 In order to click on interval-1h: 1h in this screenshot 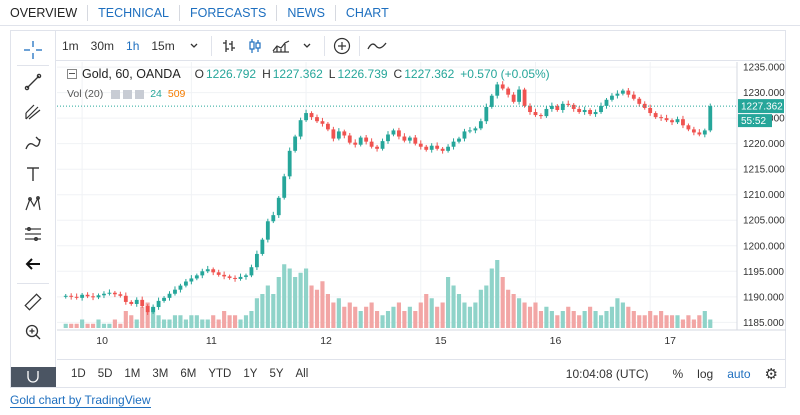, I will do `click(133, 45)`.